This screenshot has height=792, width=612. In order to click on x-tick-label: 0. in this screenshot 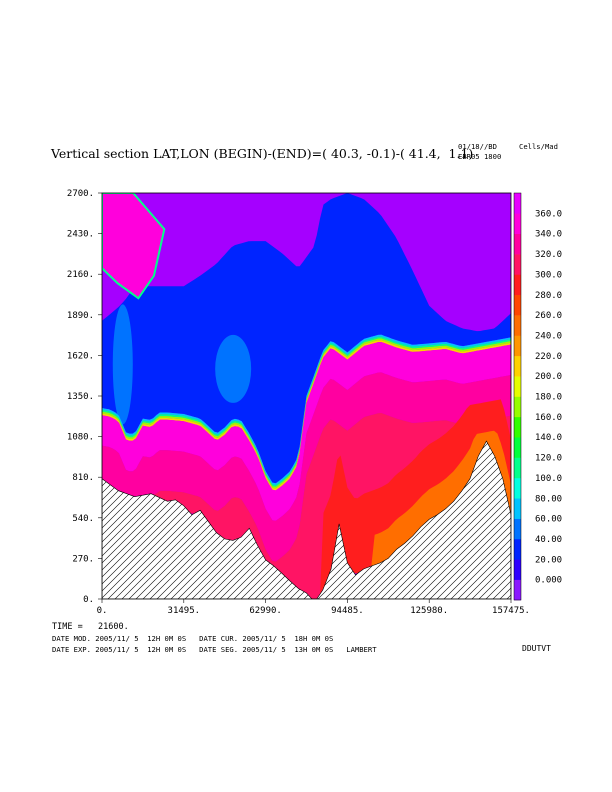, I will do `click(102, 611)`.